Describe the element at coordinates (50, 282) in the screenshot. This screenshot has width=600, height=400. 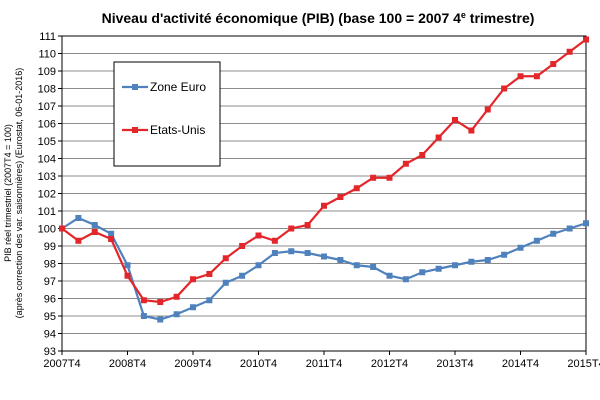
I see `y-tick-label: 97` at that location.